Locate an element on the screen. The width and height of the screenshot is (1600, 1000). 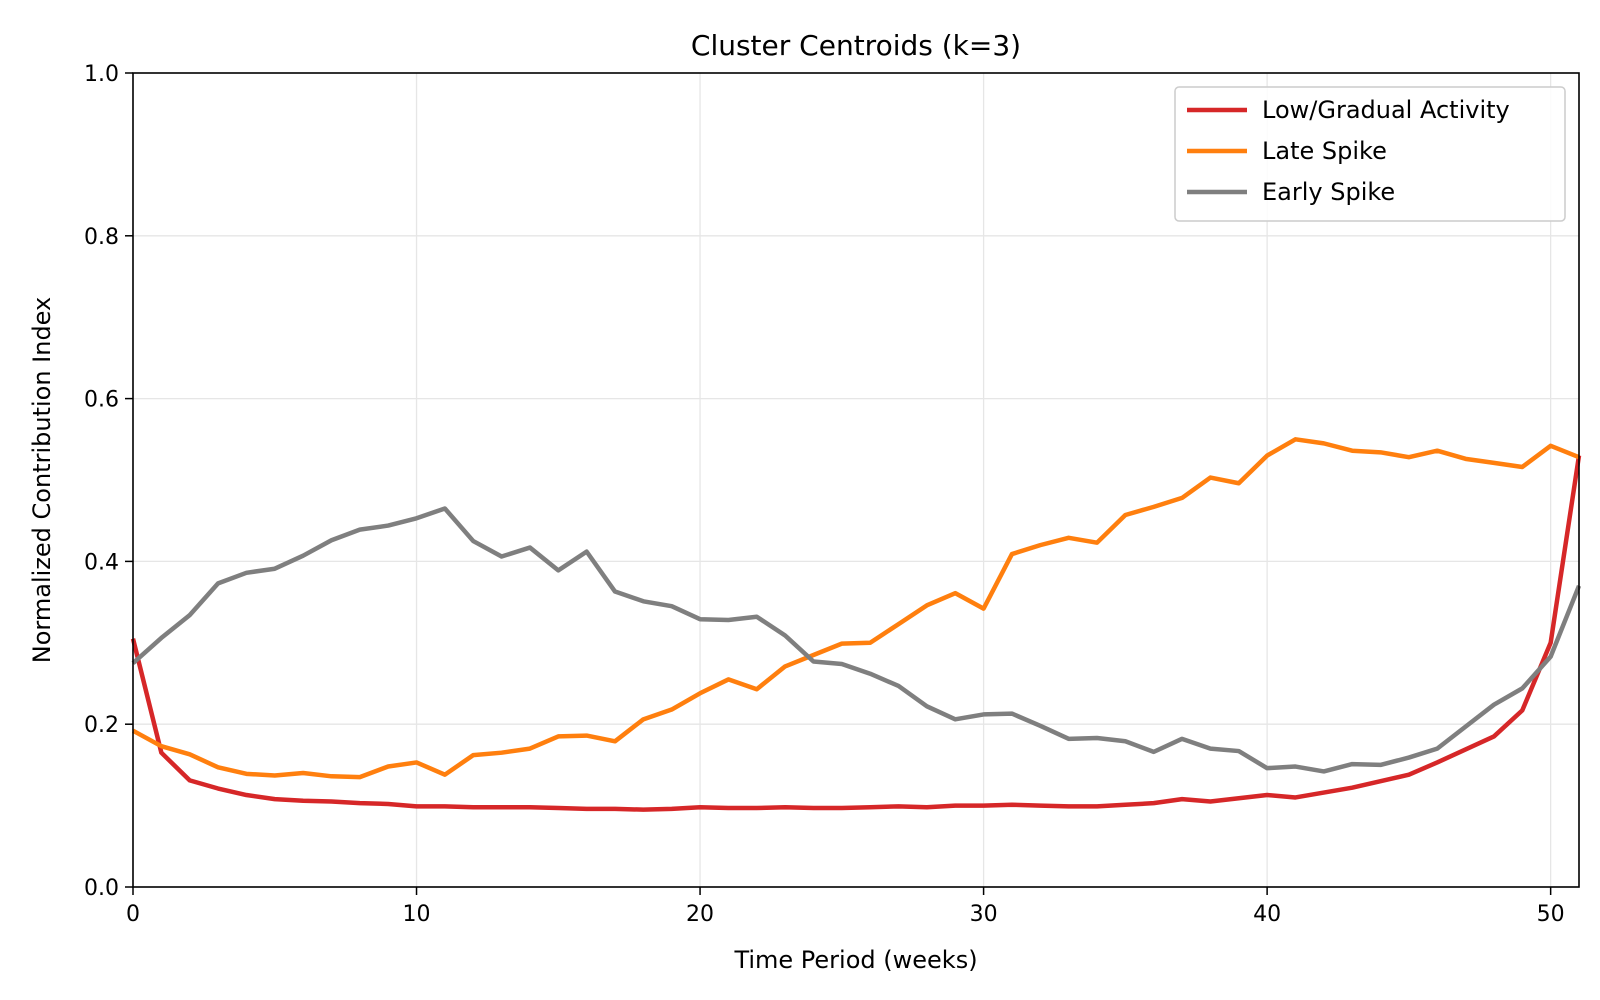
legend-box is located at coordinates (1370, 154).